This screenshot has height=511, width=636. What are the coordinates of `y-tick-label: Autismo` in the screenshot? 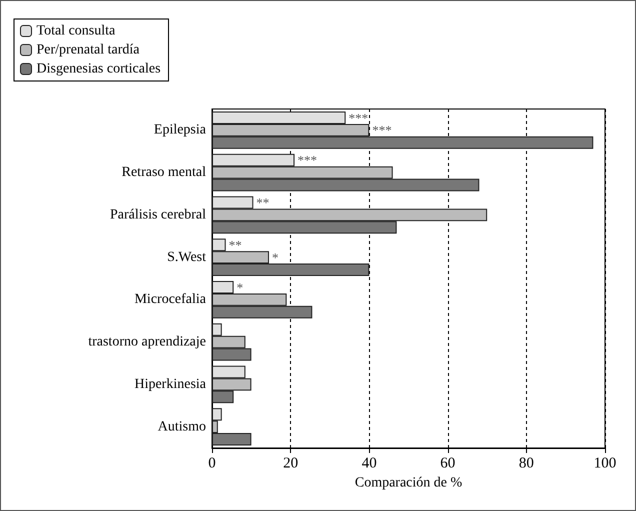 It's located at (182, 426).